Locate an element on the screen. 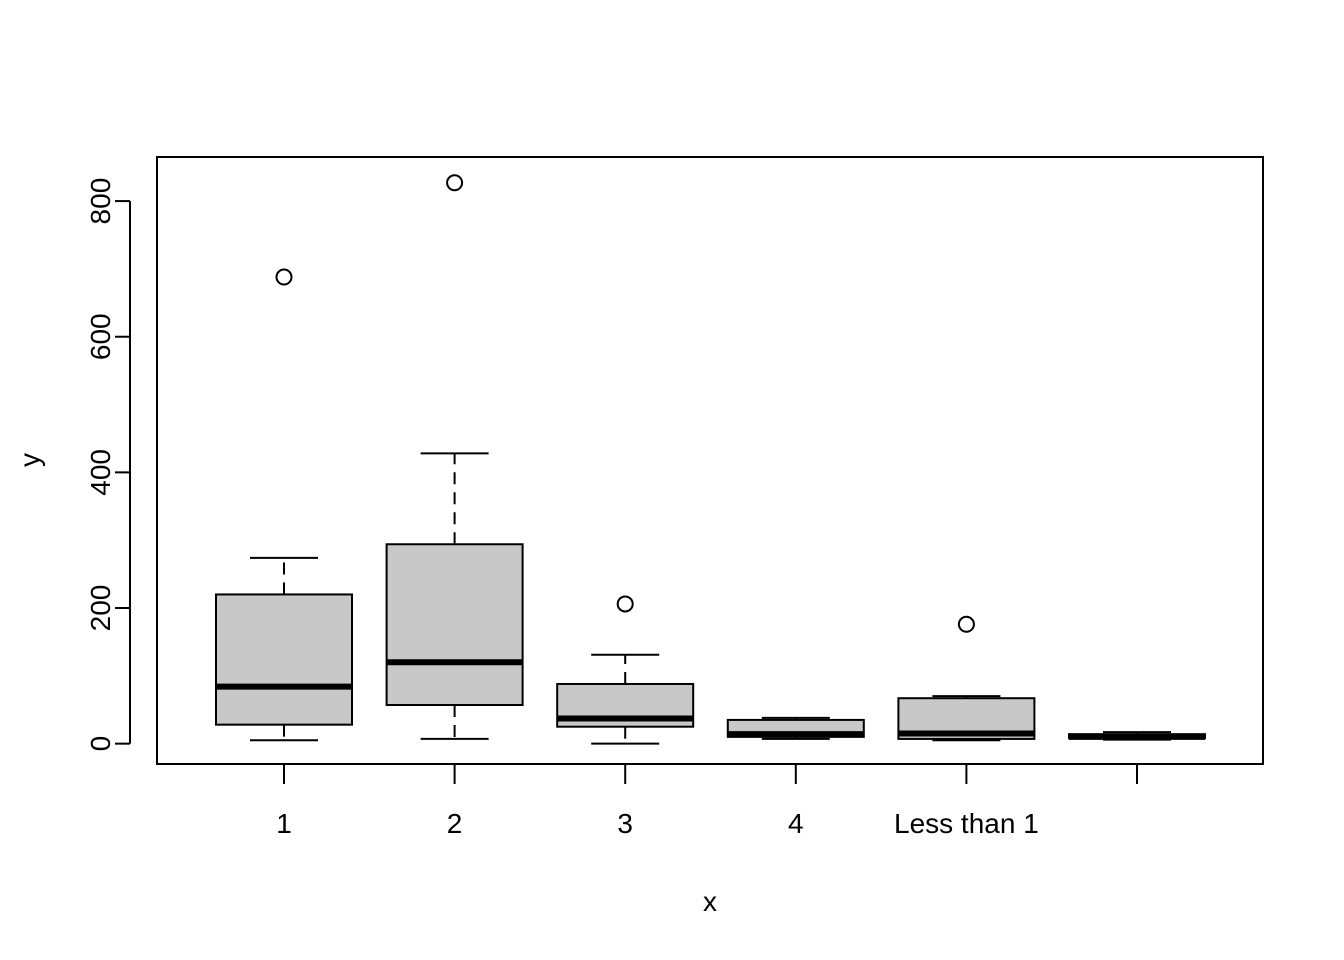  x-tick-label: 1 is located at coordinates (284, 823).